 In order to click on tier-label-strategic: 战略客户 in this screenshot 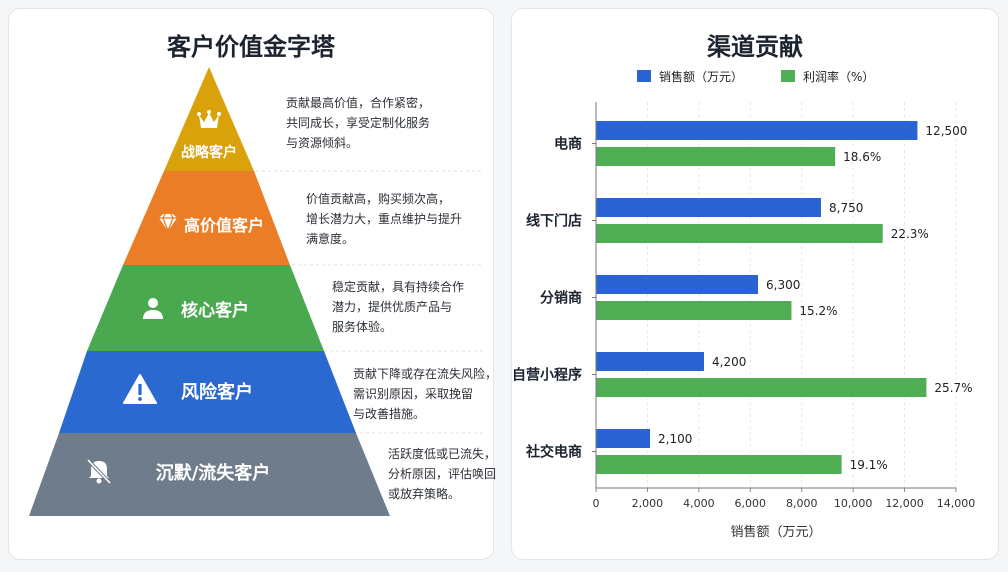, I will do `click(209, 152)`.